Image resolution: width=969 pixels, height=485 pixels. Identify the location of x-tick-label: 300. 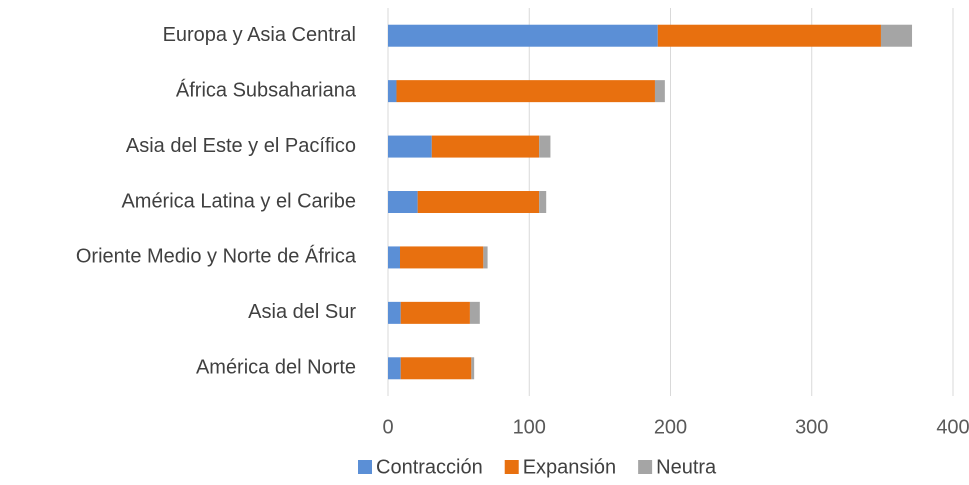
(811, 427).